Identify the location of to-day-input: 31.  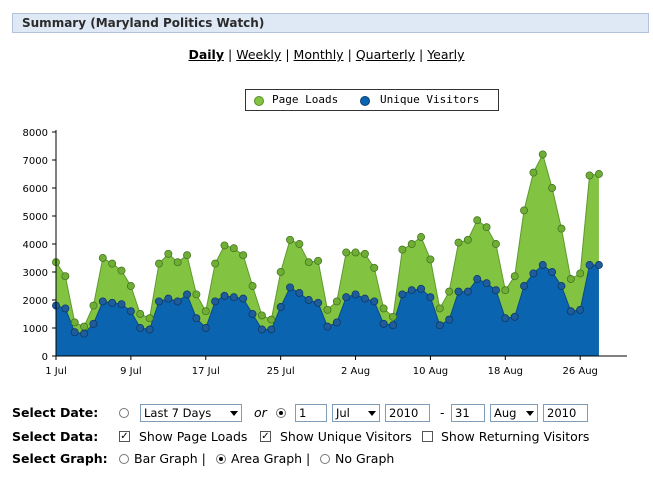
(468, 413).